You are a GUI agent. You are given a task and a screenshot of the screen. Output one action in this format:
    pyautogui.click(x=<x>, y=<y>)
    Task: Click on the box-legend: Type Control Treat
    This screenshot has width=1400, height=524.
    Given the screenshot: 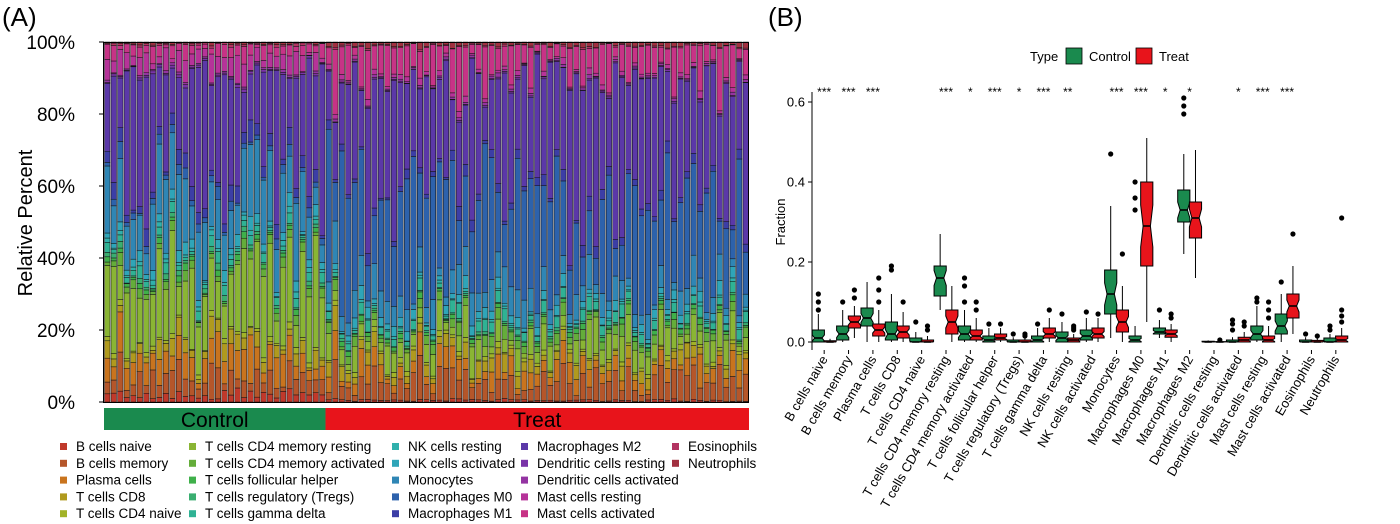 What is the action you would take?
    pyautogui.click(x=1109, y=56)
    